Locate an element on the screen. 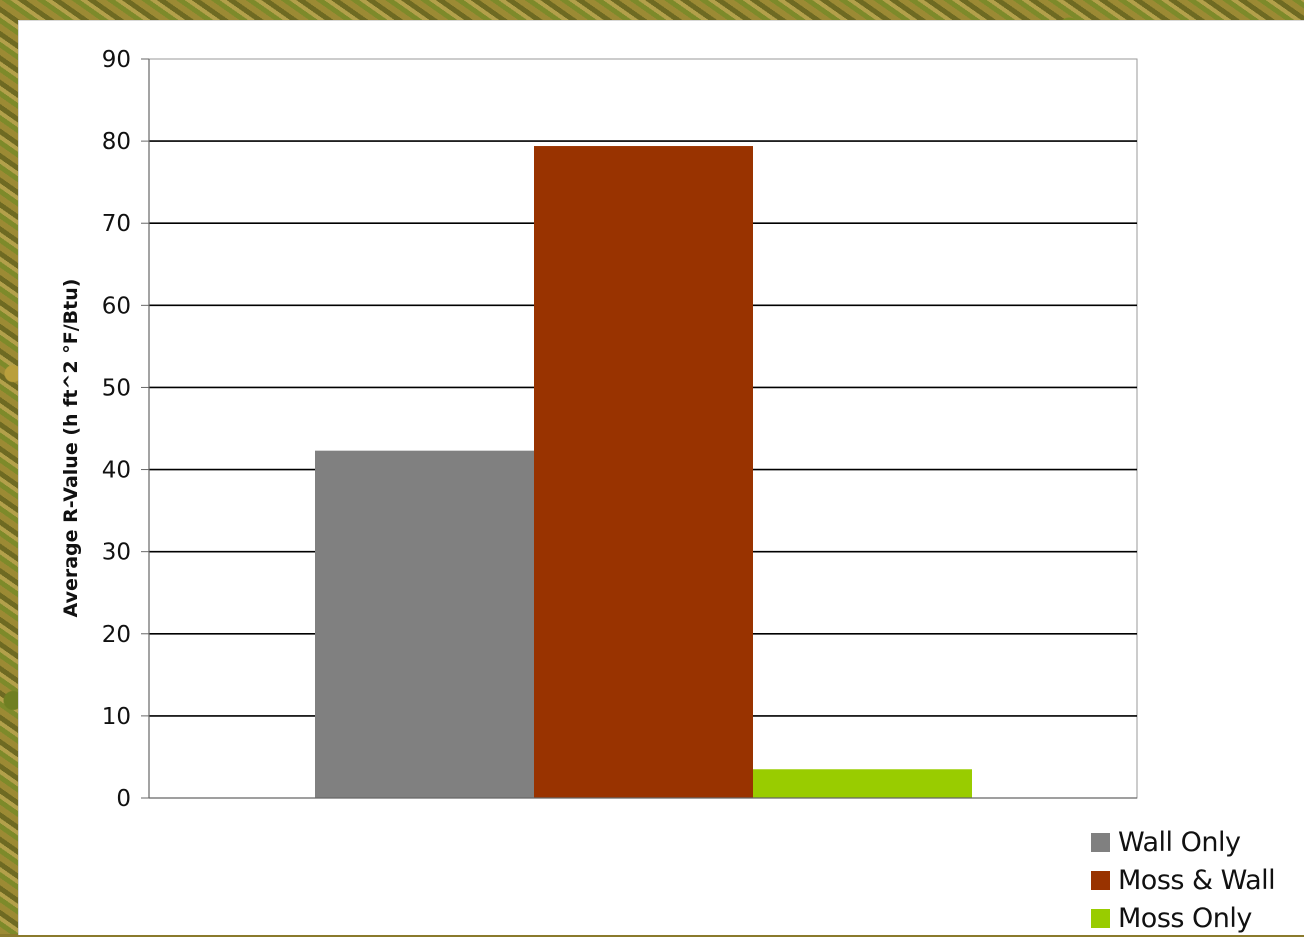 The width and height of the screenshot is (1304, 937). legend-label: Moss Only is located at coordinates (1185, 918).